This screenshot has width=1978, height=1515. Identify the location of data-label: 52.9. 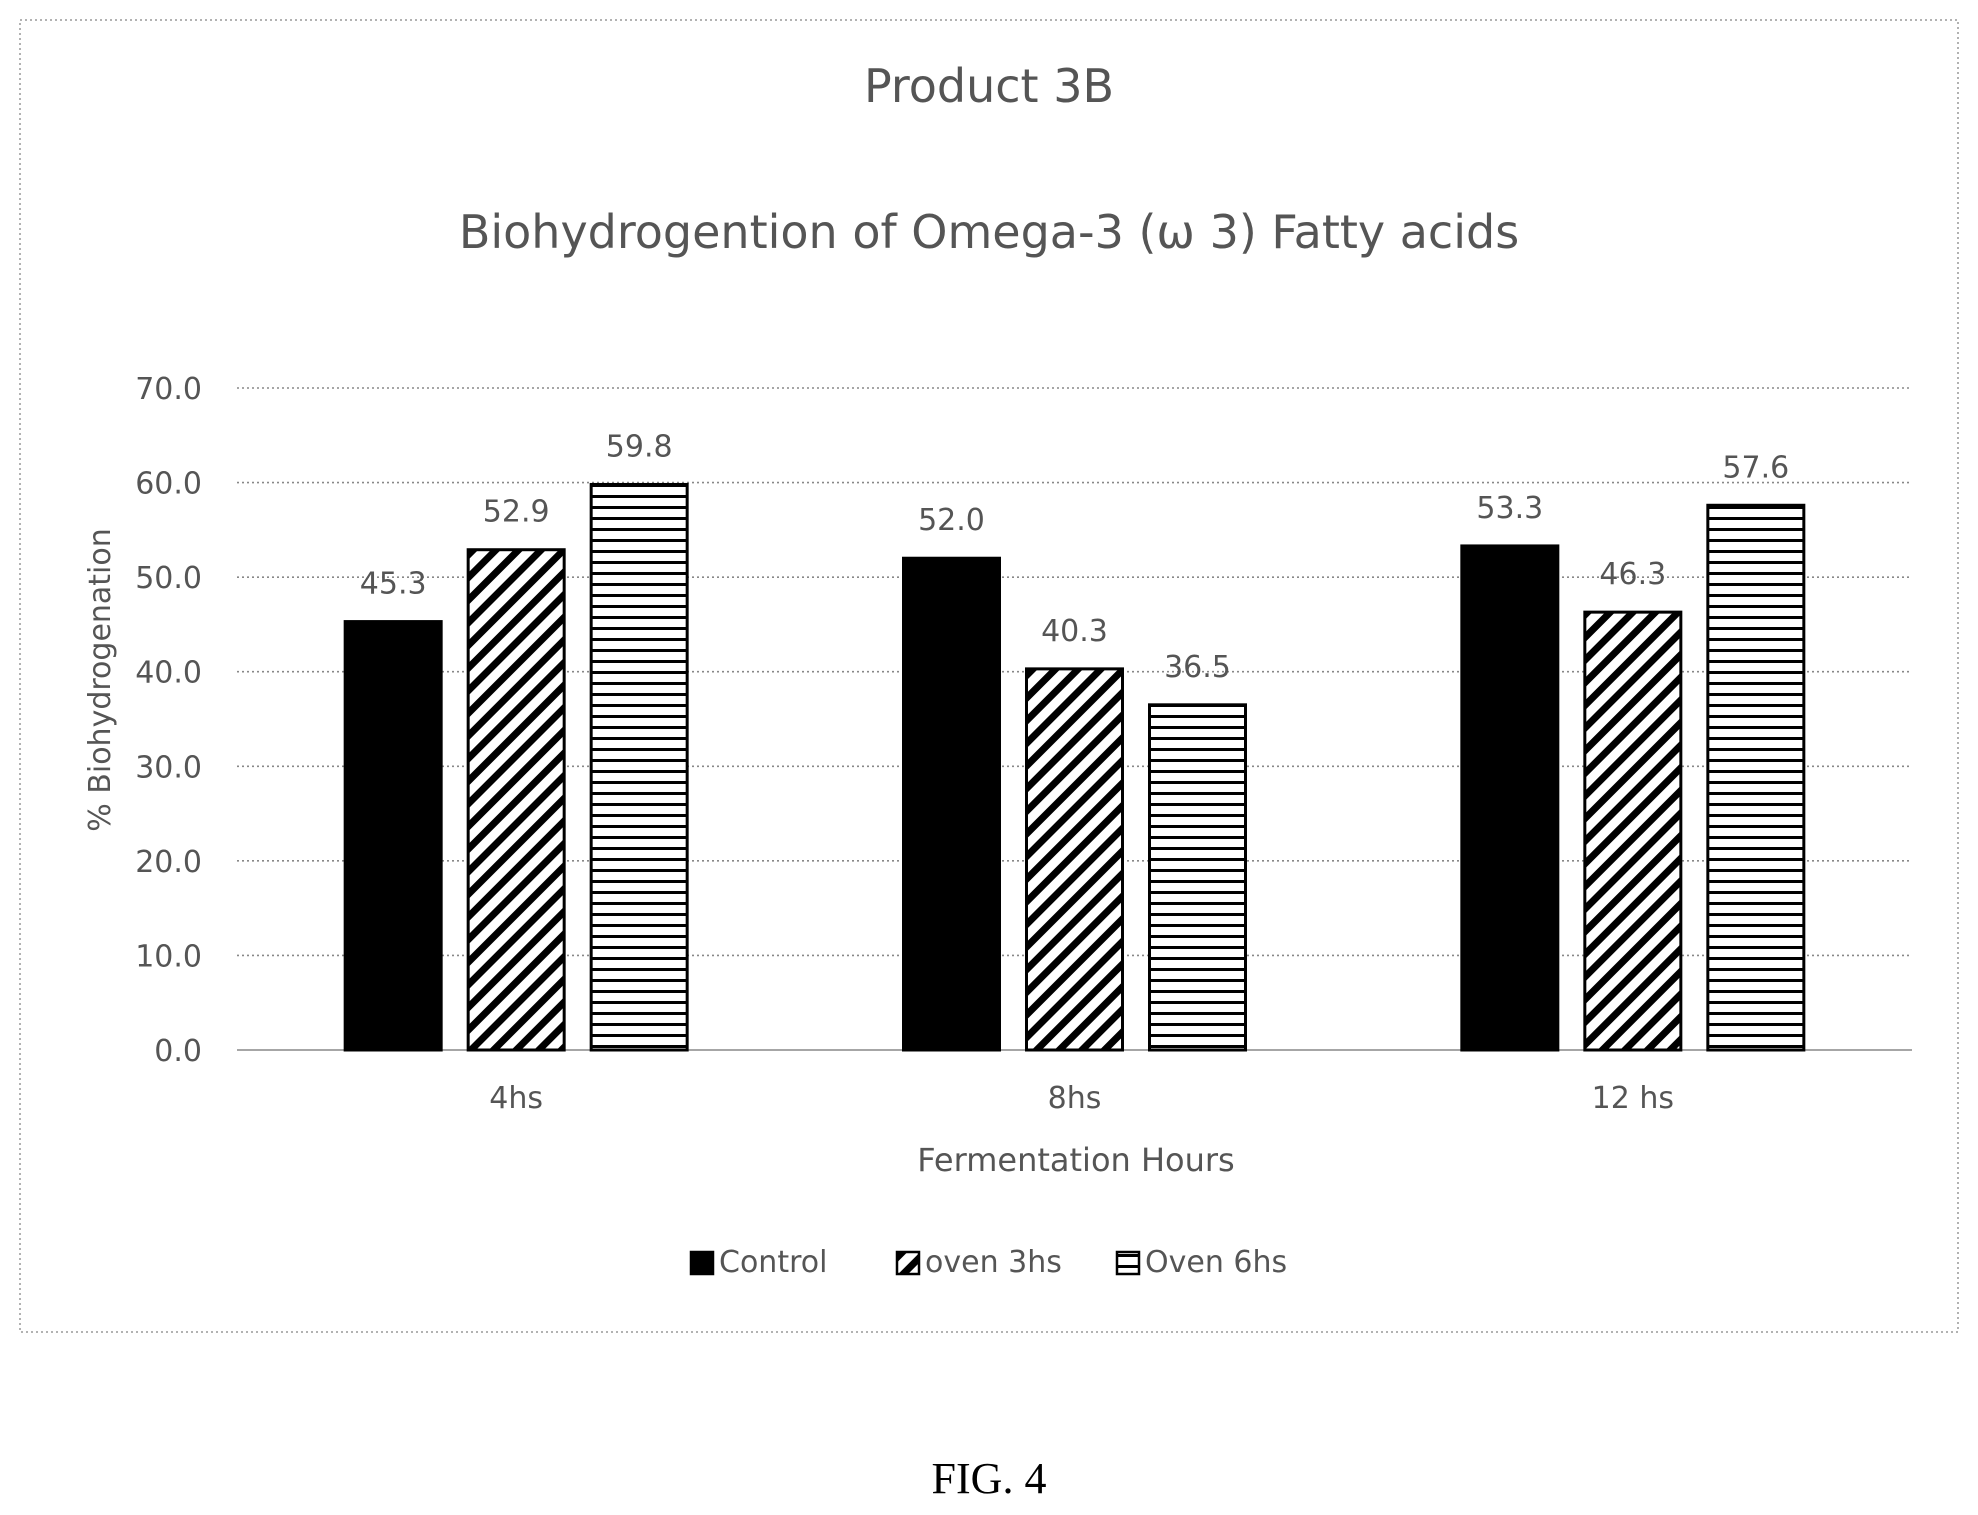
(516, 512).